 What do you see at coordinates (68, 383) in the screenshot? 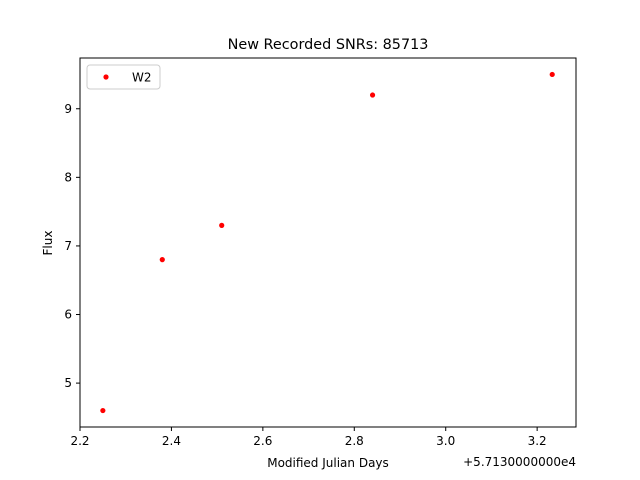
I see `y-tick-label: 5` at bounding box center [68, 383].